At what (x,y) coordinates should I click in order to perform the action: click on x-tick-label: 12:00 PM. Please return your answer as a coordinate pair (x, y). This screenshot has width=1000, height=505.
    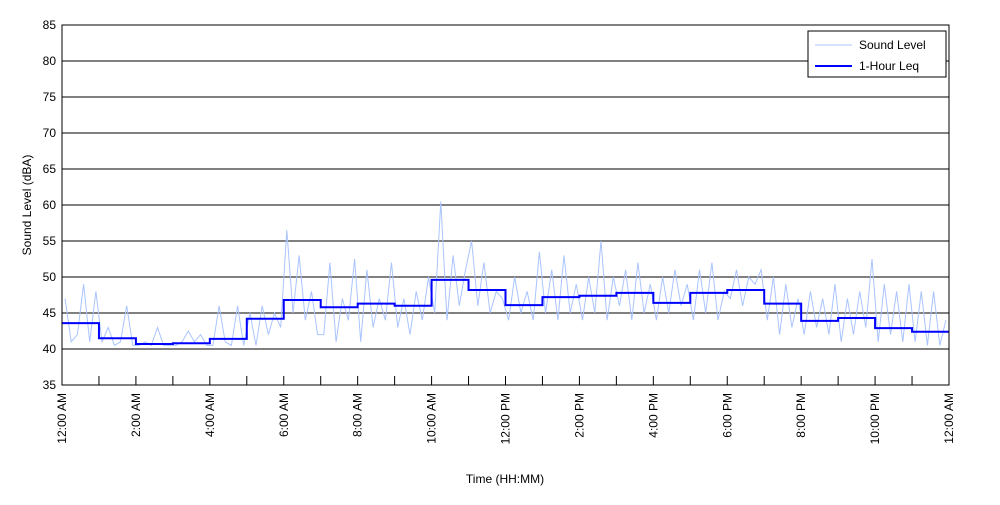
    Looking at the image, I should click on (506, 418).